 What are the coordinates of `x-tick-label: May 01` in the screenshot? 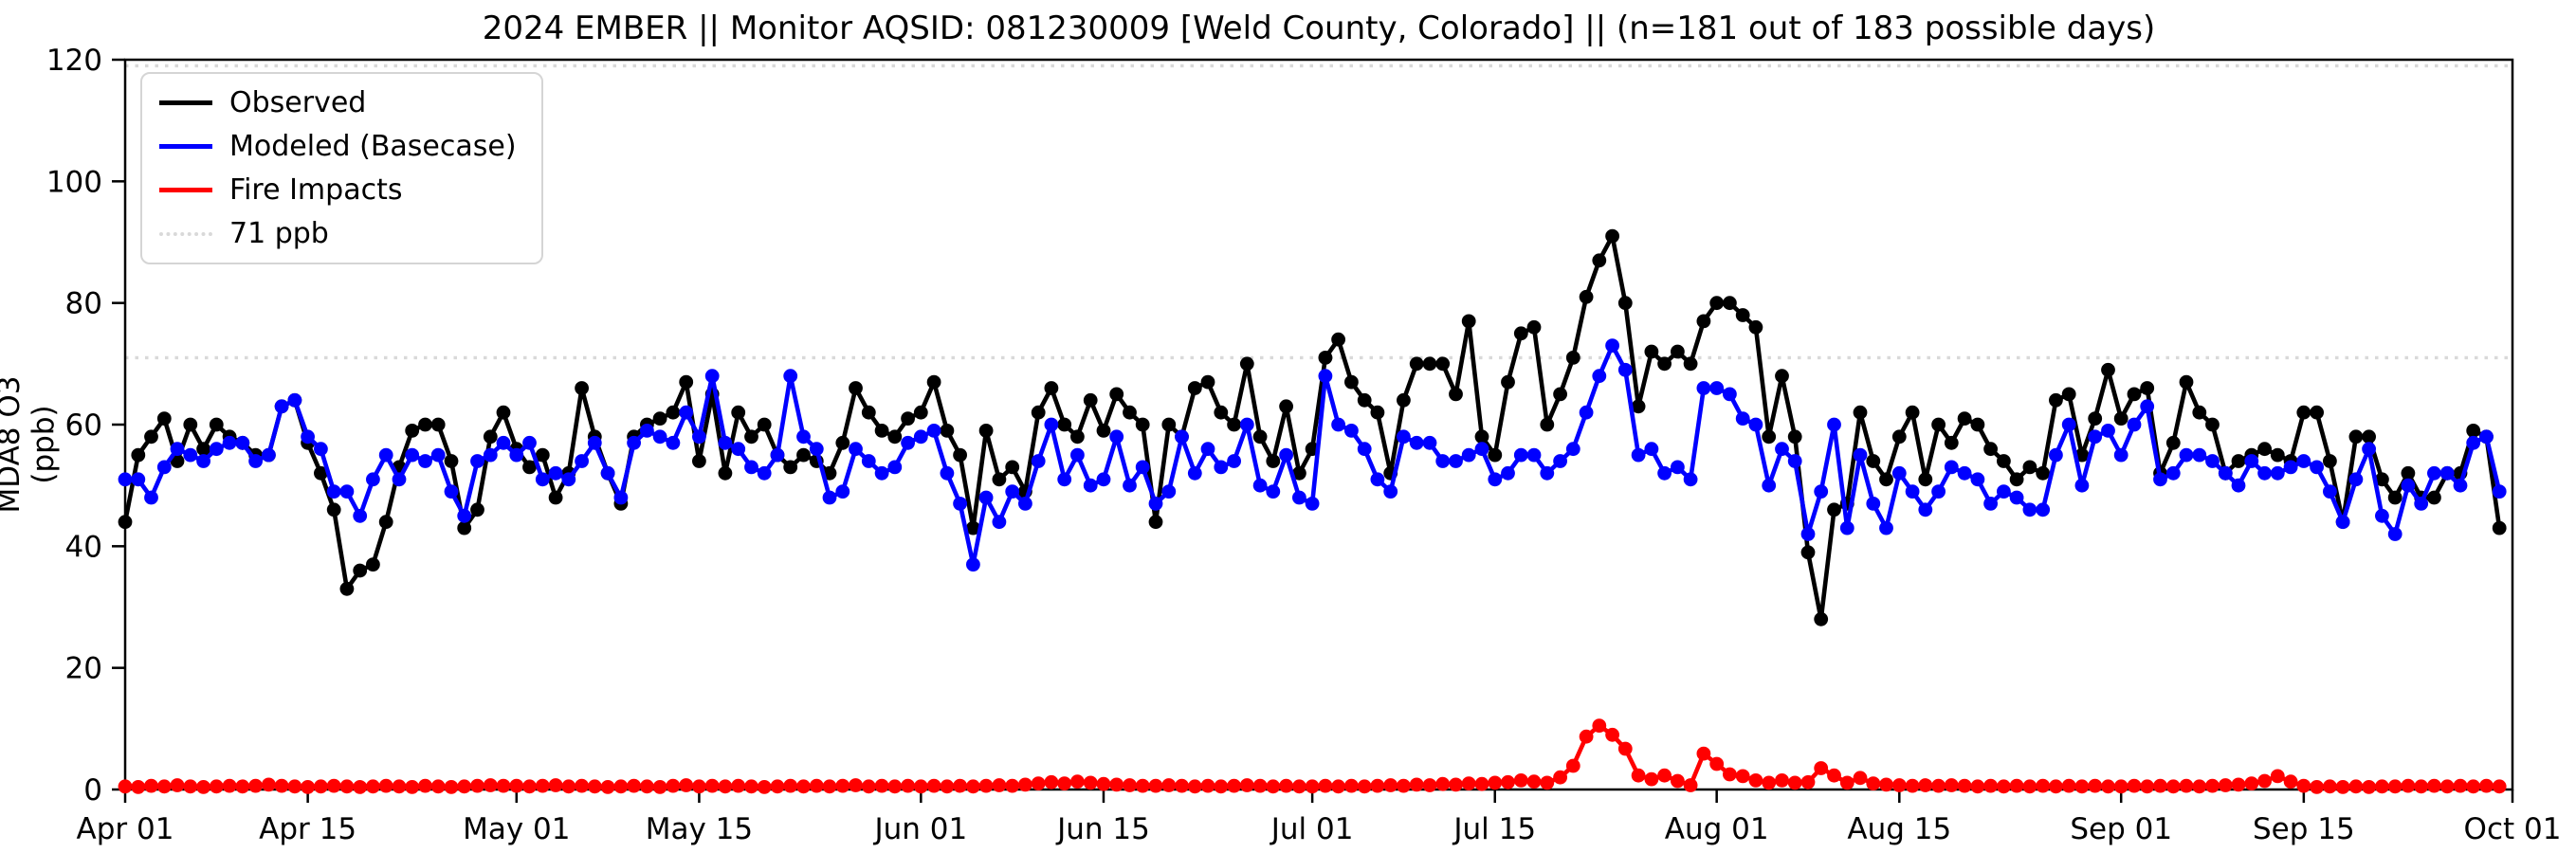 It's located at (516, 829).